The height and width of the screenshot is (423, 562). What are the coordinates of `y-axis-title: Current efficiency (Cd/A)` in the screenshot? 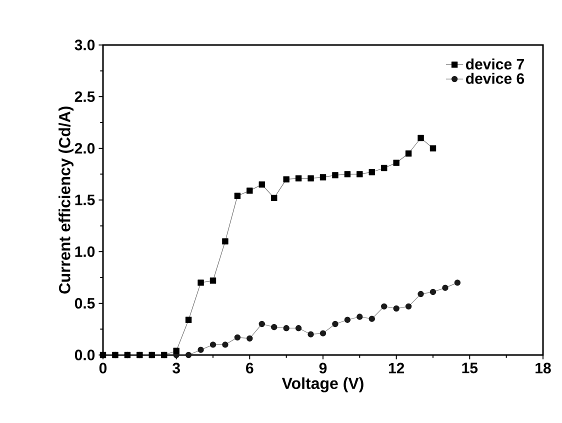 It's located at (66, 200).